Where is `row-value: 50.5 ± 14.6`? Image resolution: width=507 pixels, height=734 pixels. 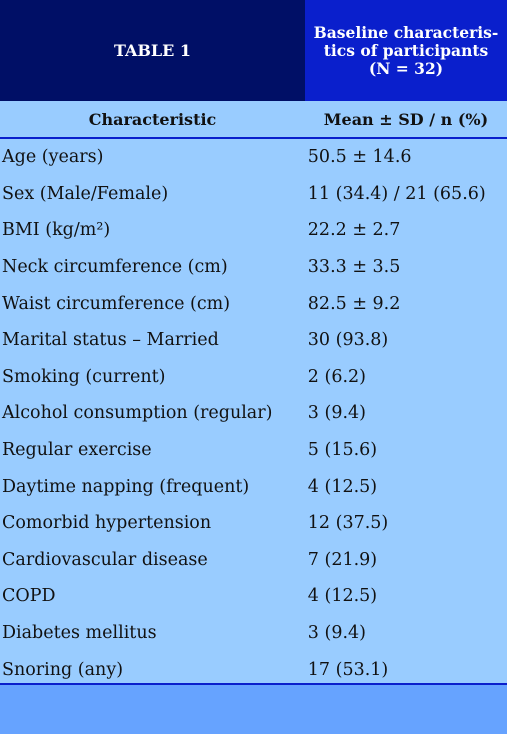
row-value: 50.5 ± 14.6 is located at coordinates (359, 157).